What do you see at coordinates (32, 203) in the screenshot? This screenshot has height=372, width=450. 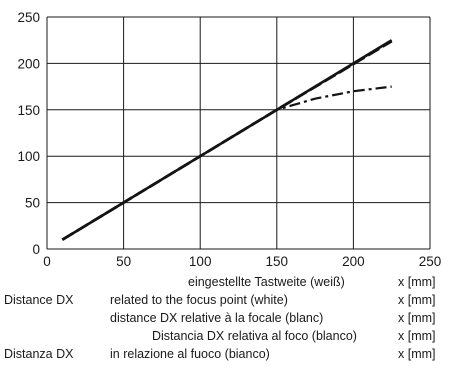 I see `y-tick-label: 50` at bounding box center [32, 203].